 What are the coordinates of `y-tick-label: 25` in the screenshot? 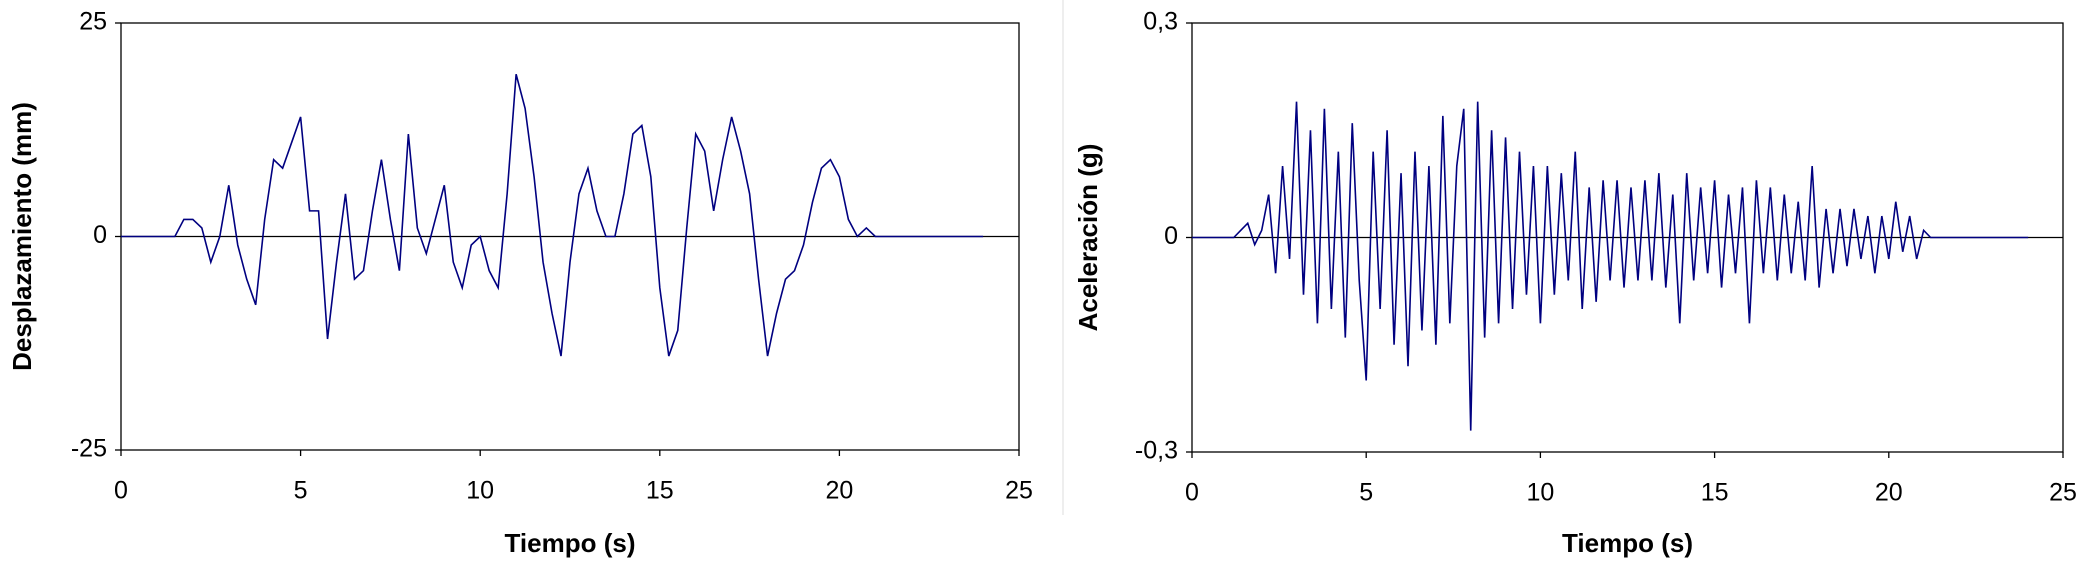 It's located at (93, 22).